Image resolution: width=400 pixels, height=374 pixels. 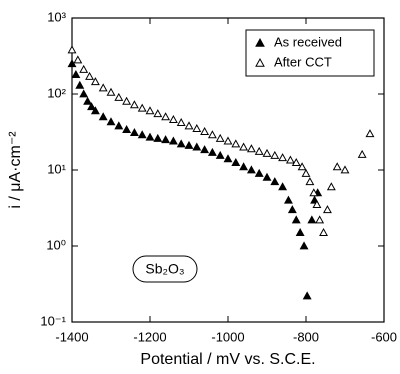 I want to click on x-tick-label: -800, so click(x=306, y=336).